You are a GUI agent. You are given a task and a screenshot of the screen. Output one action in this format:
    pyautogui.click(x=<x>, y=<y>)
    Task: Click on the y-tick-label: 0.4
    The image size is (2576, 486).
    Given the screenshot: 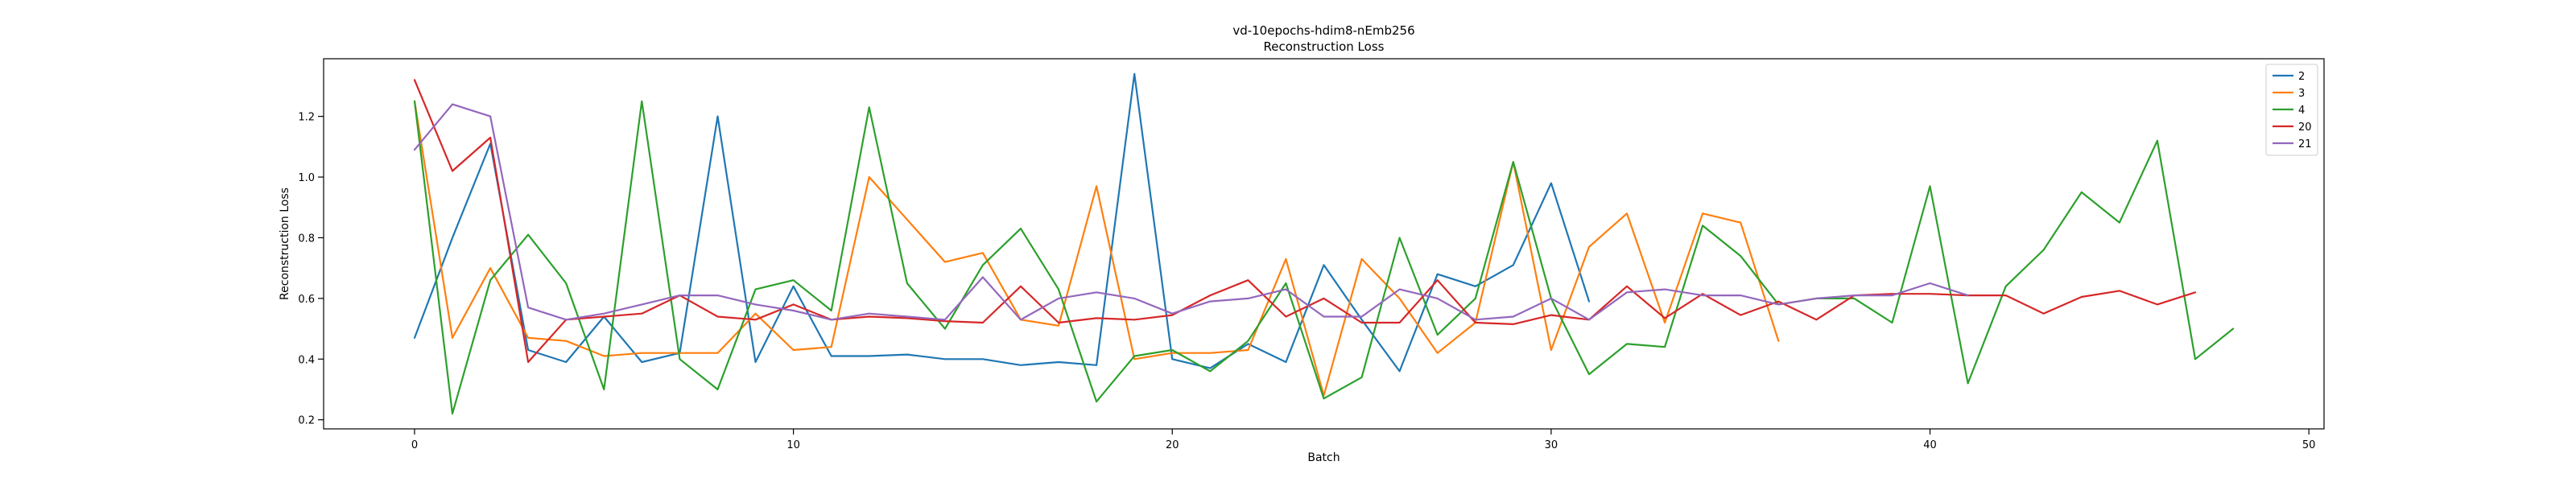 What is the action you would take?
    pyautogui.click(x=306, y=360)
    